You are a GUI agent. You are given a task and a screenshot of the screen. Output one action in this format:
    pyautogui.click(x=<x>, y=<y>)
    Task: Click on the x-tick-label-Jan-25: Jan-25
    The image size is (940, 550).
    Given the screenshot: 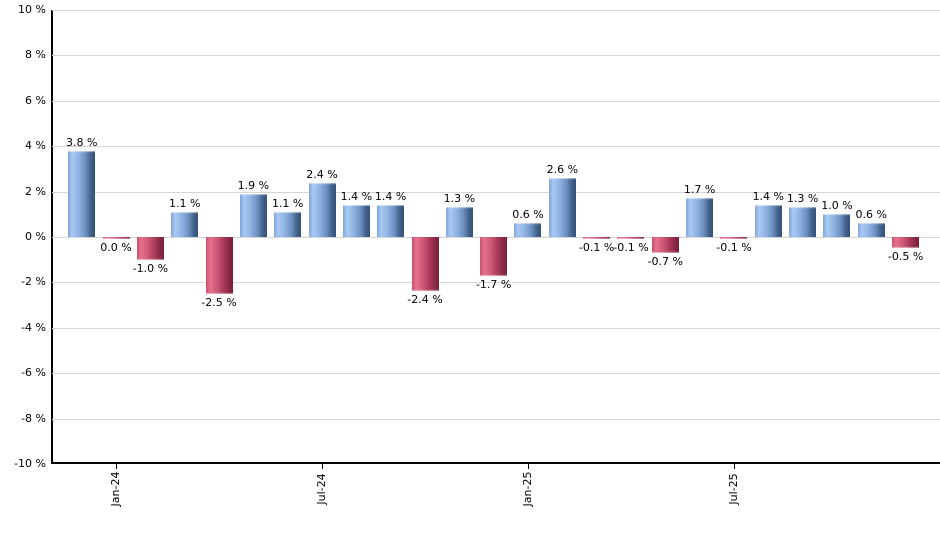 What is the action you would take?
    pyautogui.click(x=527, y=489)
    